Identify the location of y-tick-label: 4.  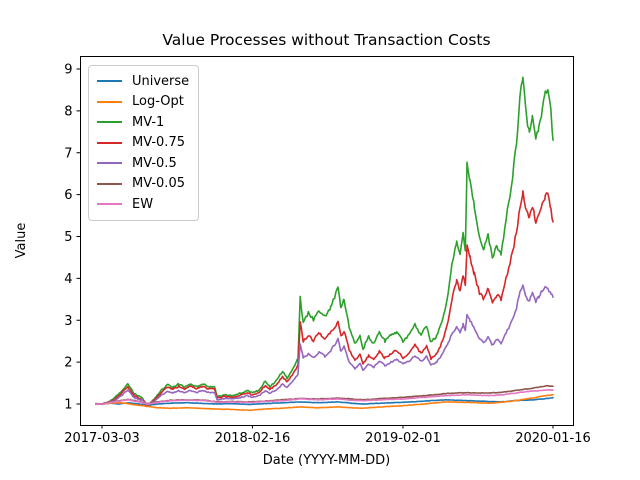
(68, 279).